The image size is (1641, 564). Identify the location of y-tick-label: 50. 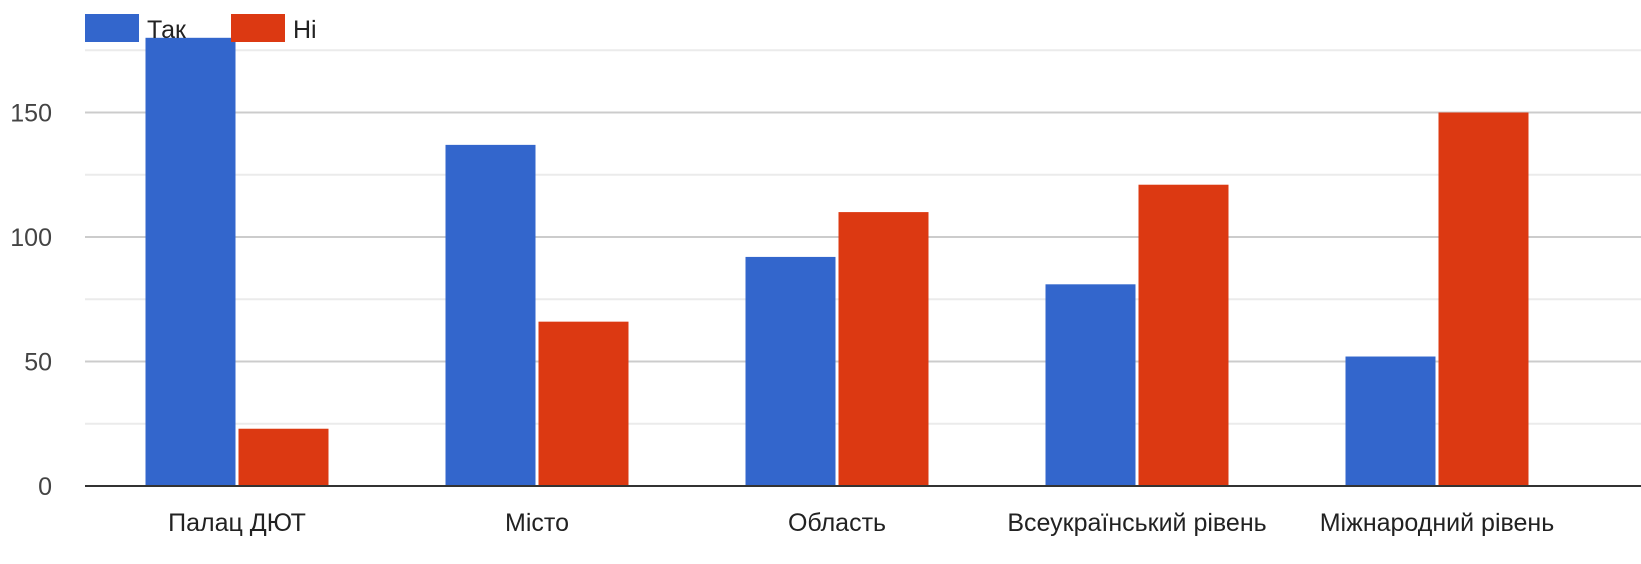
(38, 363).